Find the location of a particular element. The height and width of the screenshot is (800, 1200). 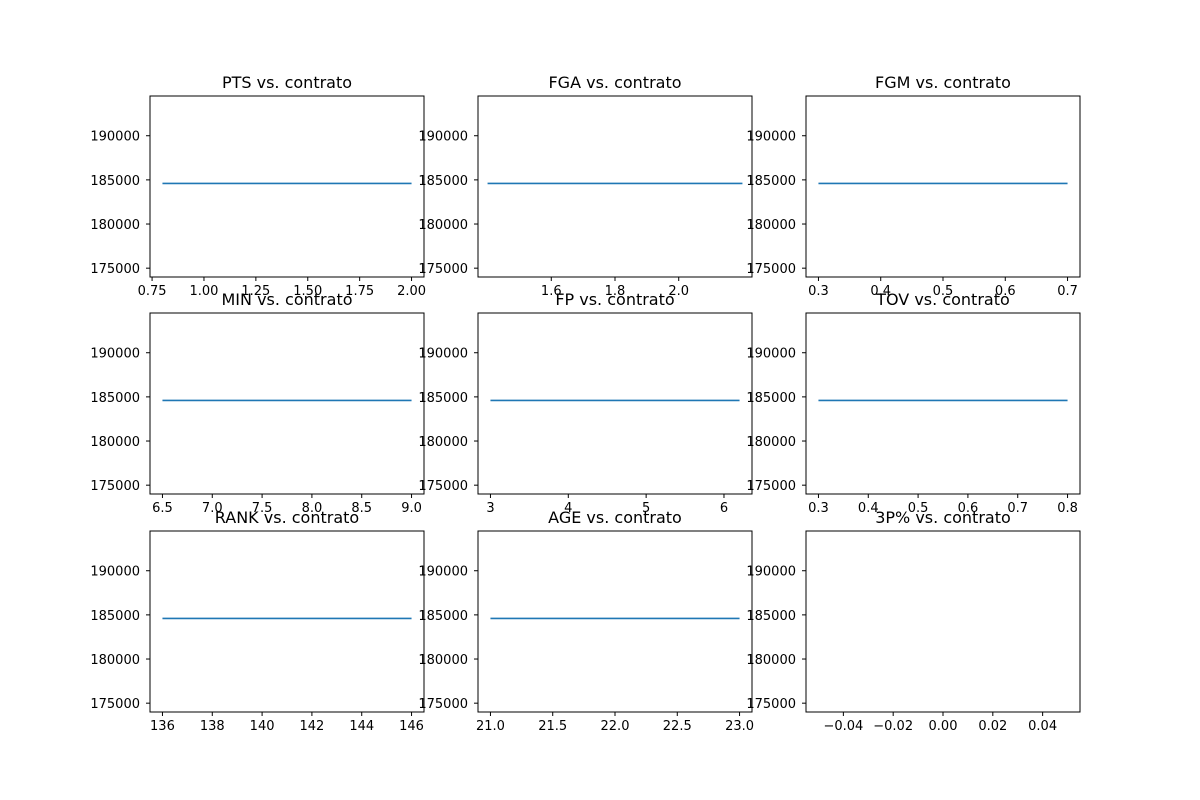

subplot-title: PTS vs. contrato is located at coordinates (287, 82).